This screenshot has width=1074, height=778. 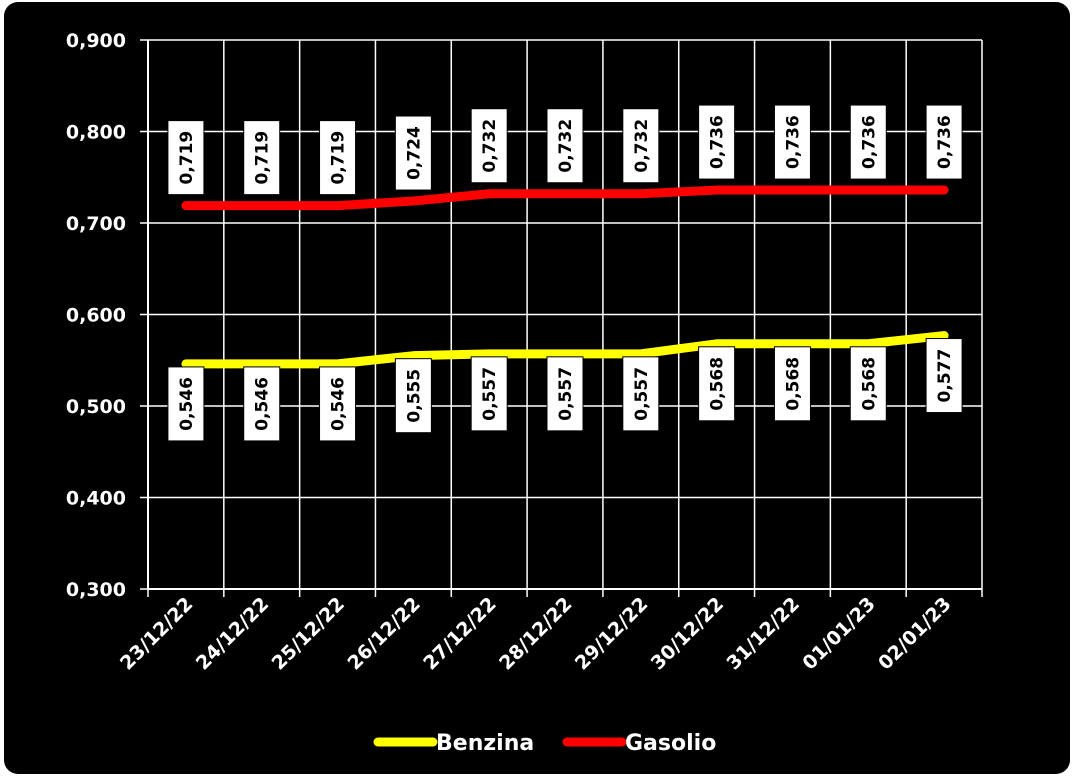 What do you see at coordinates (687, 633) in the screenshot?
I see `x-tick-label: 30/12/22` at bounding box center [687, 633].